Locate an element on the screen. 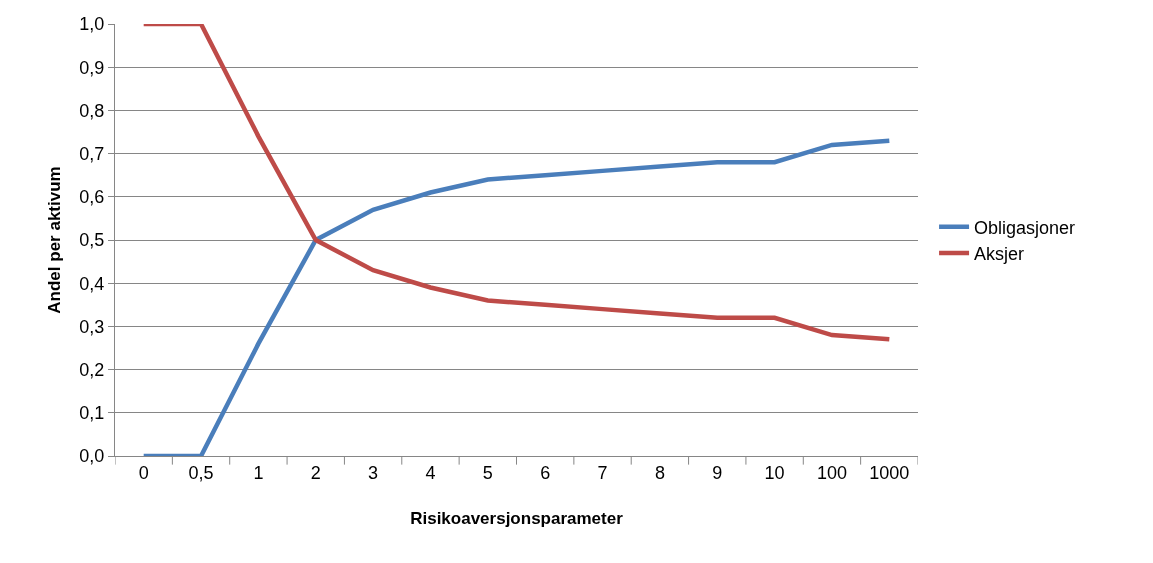 This screenshot has width=1153, height=563. y-tick-label: 0,7 is located at coordinates (92, 153).